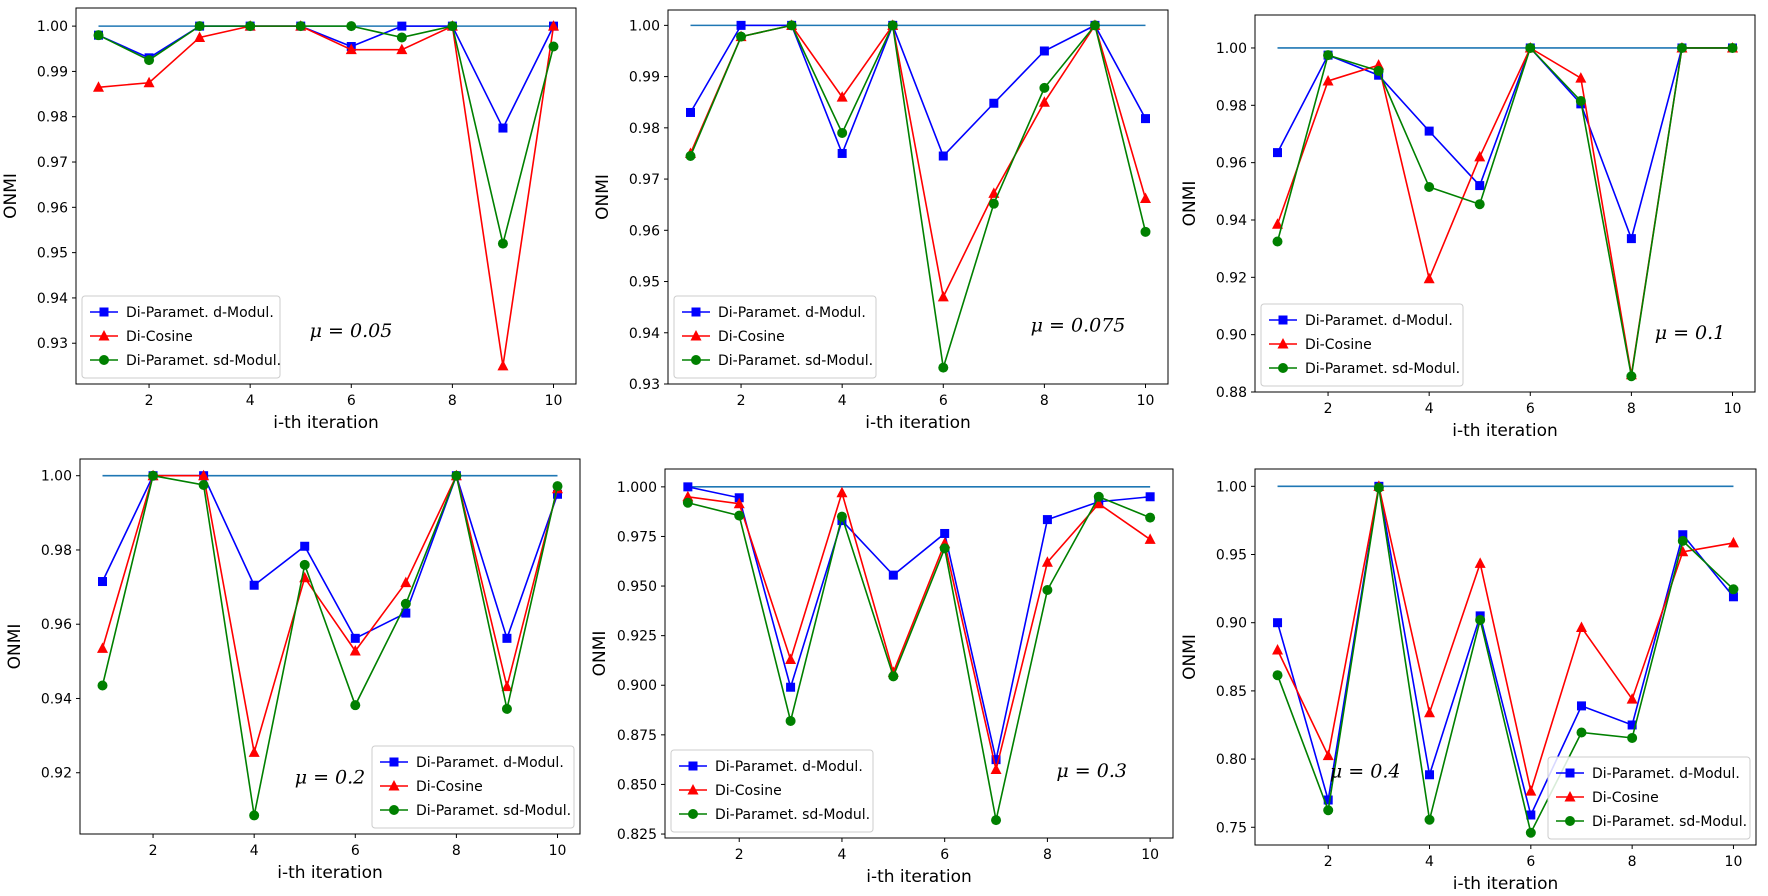 This screenshot has height=896, width=1768. What do you see at coordinates (52, 72) in the screenshot?
I see `y-tick-label: 0.99` at bounding box center [52, 72].